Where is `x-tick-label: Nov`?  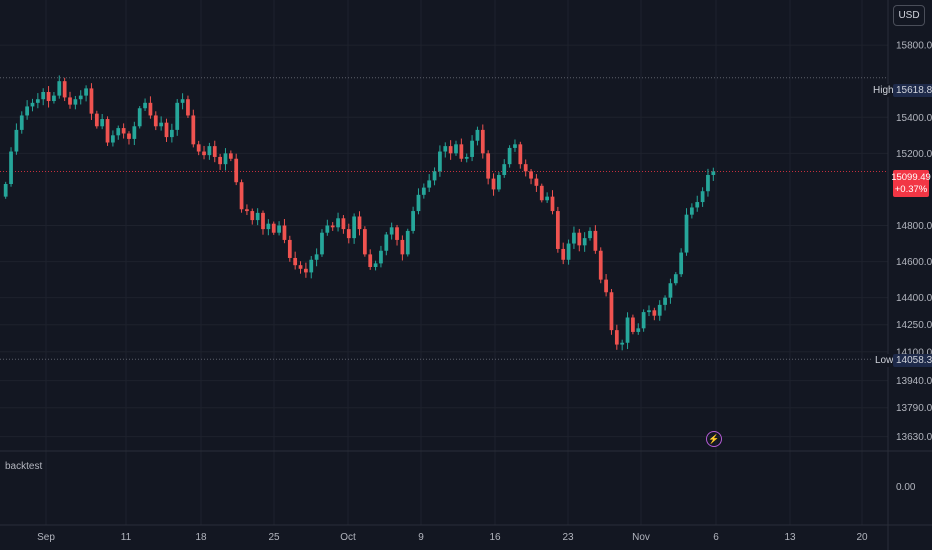
x-tick-label: Nov is located at coordinates (641, 537).